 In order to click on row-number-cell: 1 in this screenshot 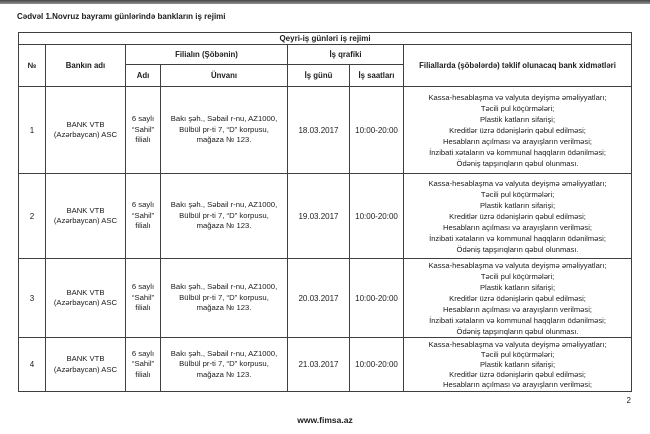, I will do `click(32, 130)`.